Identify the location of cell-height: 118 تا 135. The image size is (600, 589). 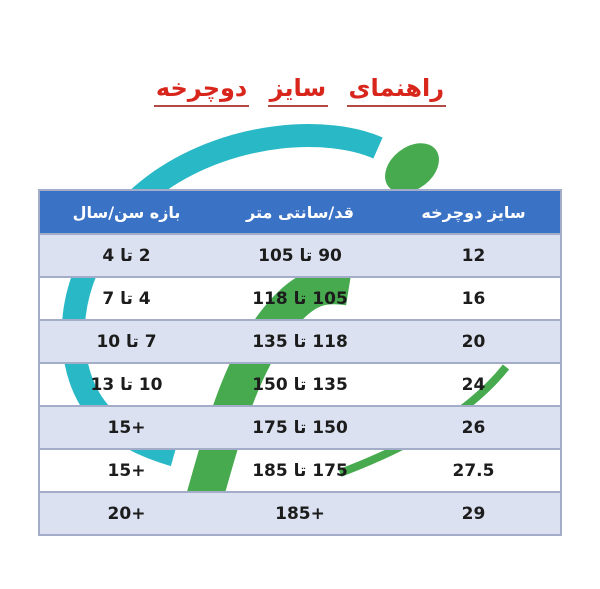
(300, 342).